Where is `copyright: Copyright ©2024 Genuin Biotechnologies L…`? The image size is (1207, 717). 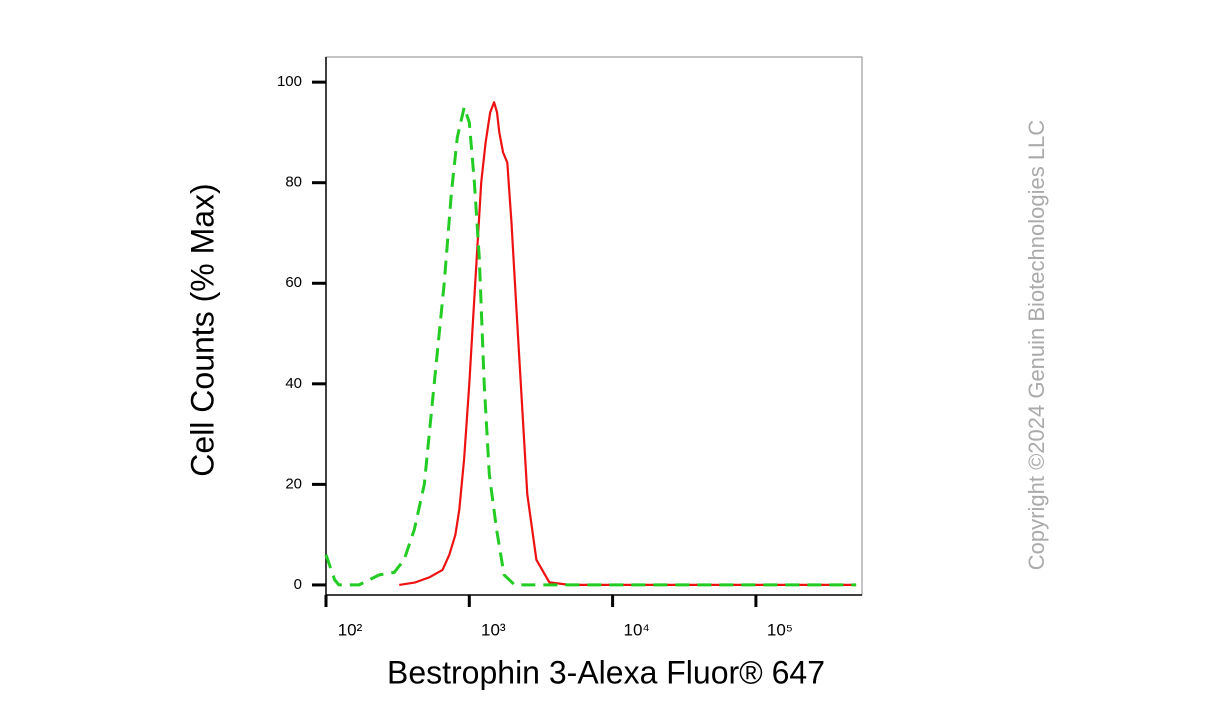 copyright: Copyright ©2024 Genuin Biotechnologies L… is located at coordinates (1036, 345).